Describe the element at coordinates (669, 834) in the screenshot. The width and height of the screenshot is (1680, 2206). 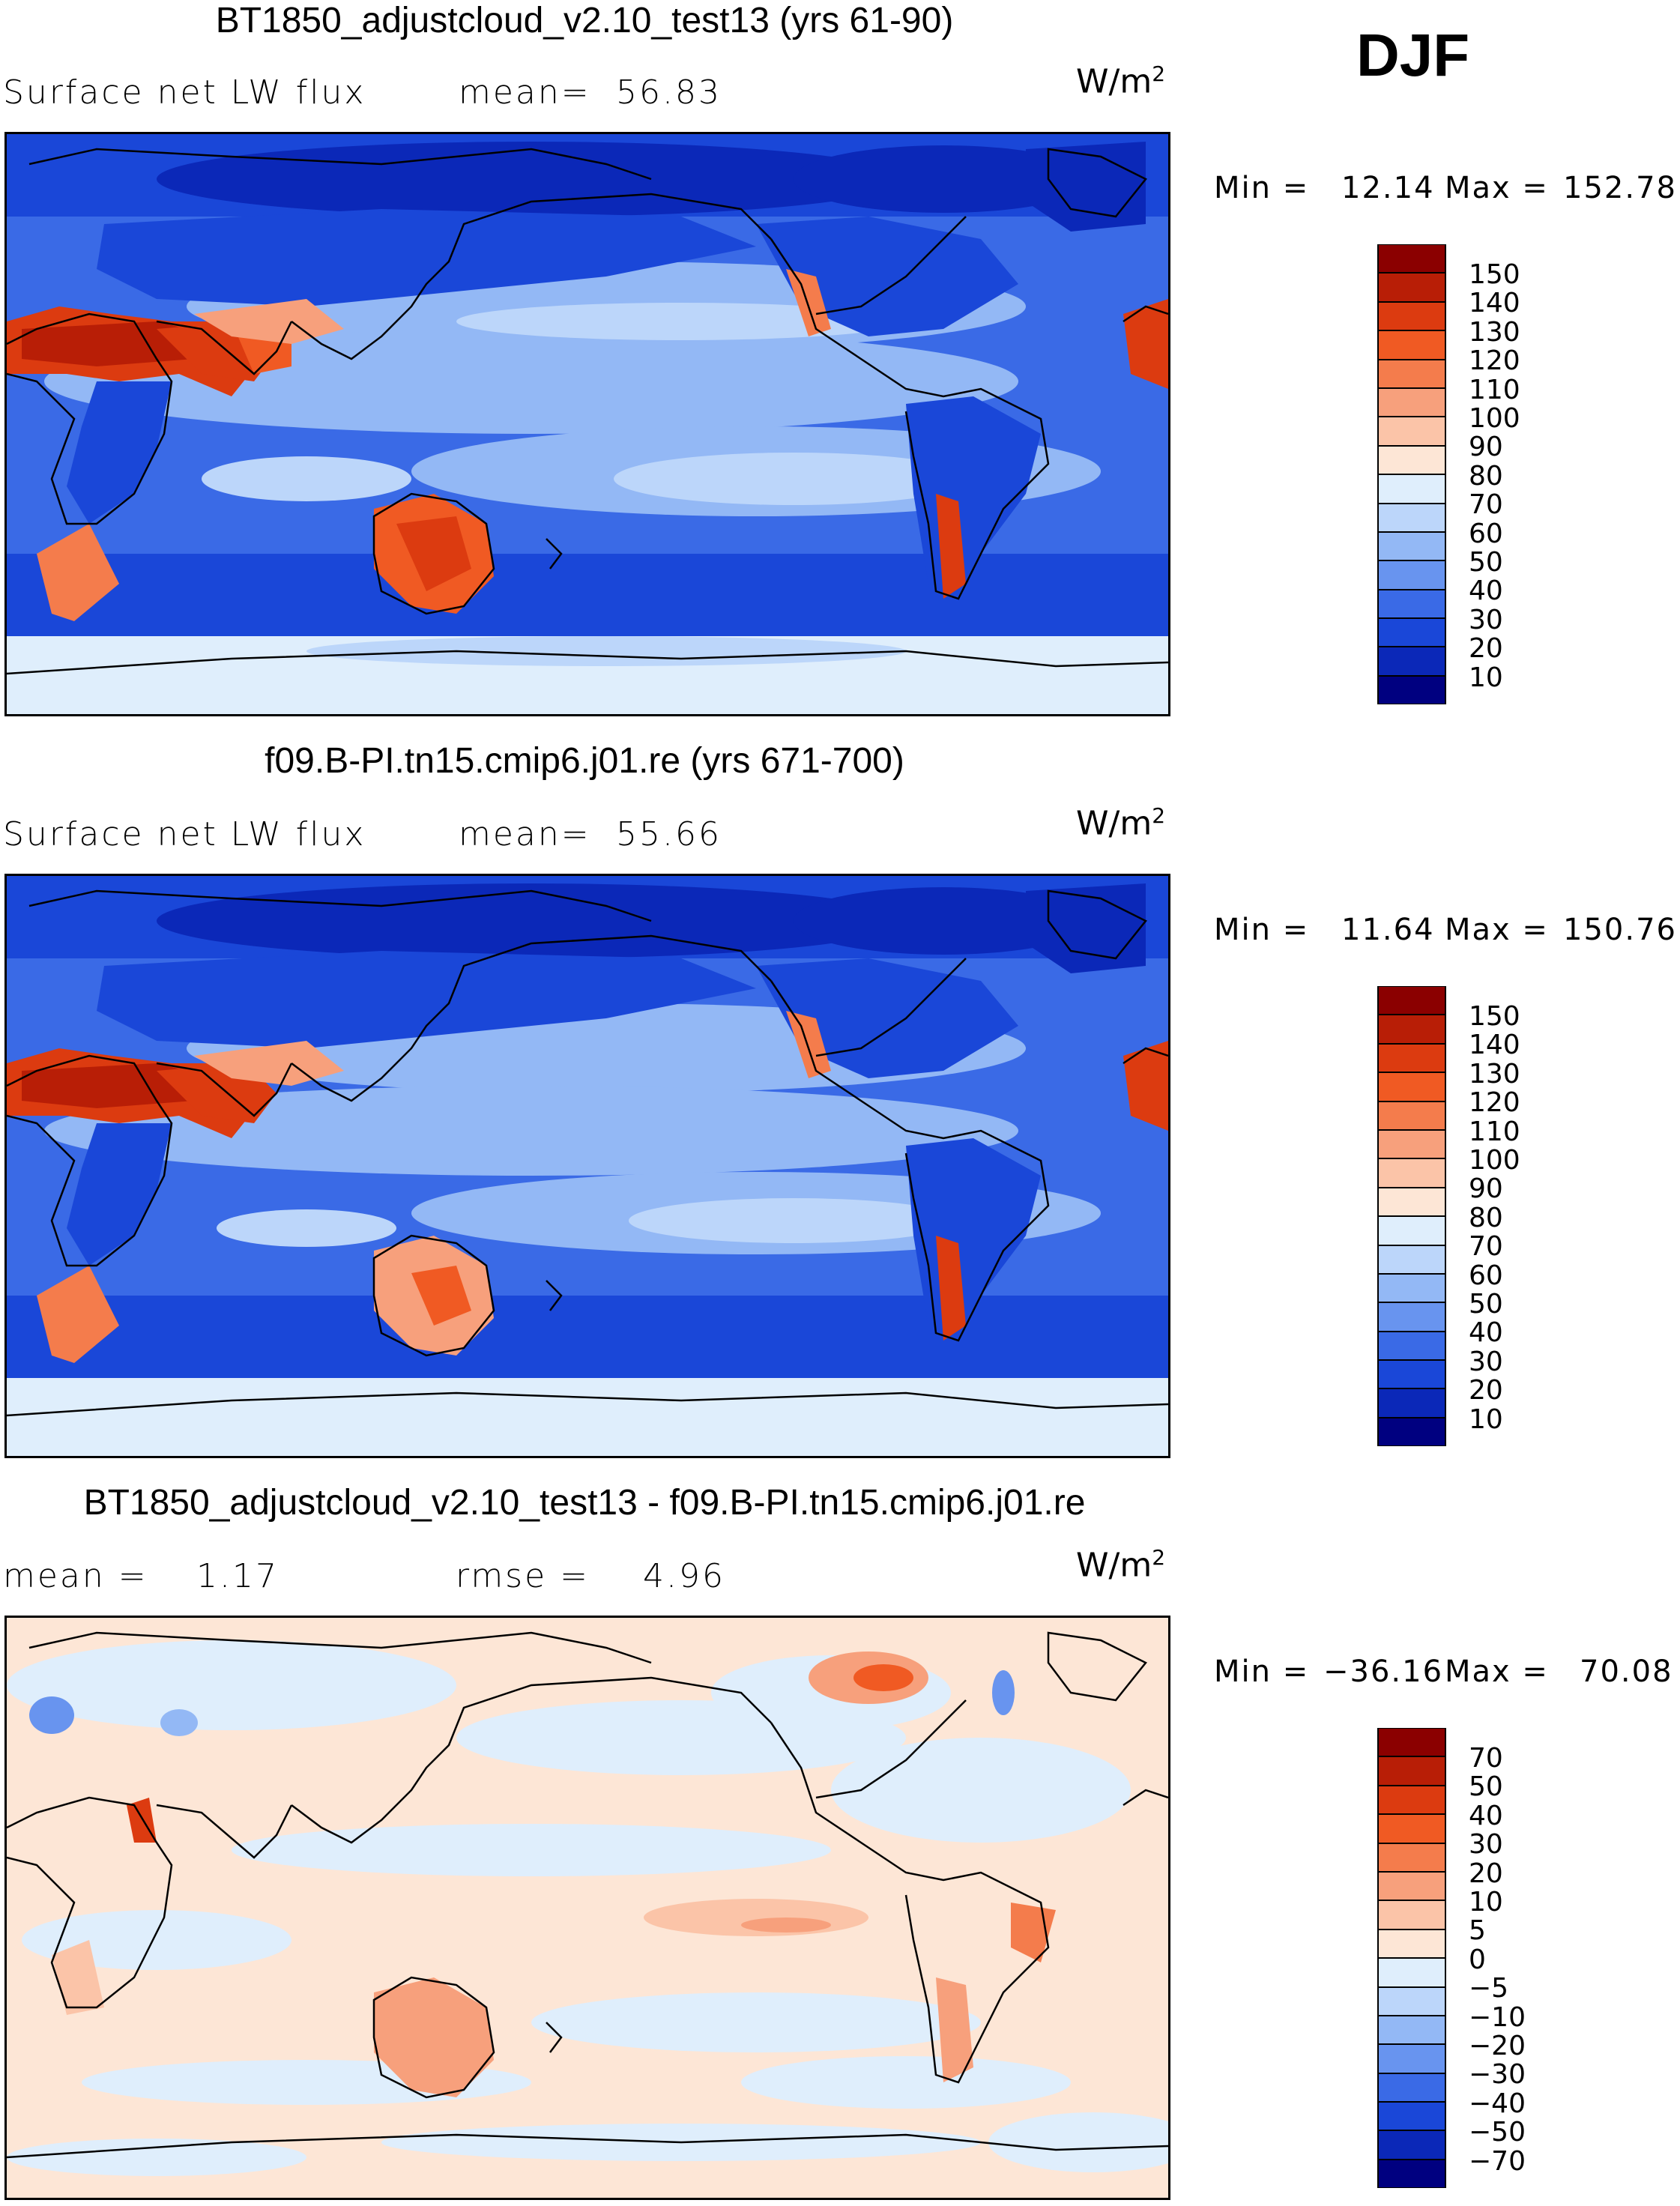
I see `mean-value: 55.66` at that location.